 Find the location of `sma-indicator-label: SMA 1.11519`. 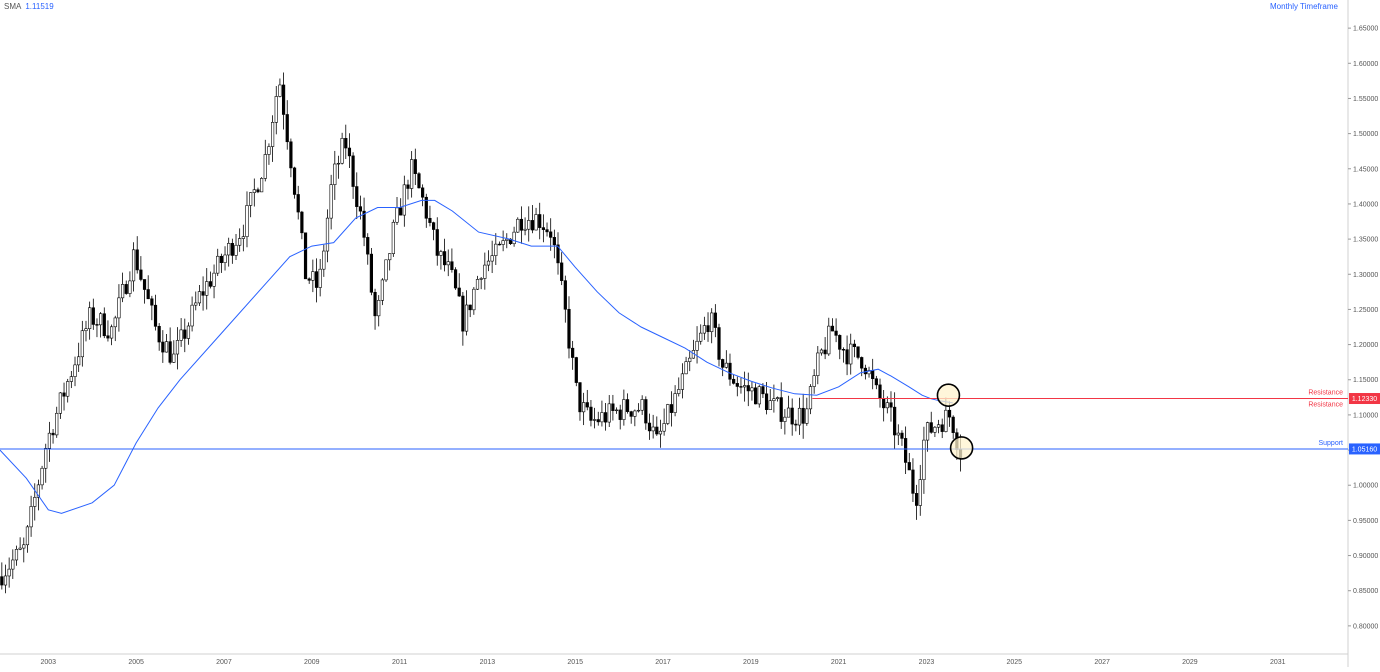

sma-indicator-label: SMA 1.11519 is located at coordinates (29, 6).